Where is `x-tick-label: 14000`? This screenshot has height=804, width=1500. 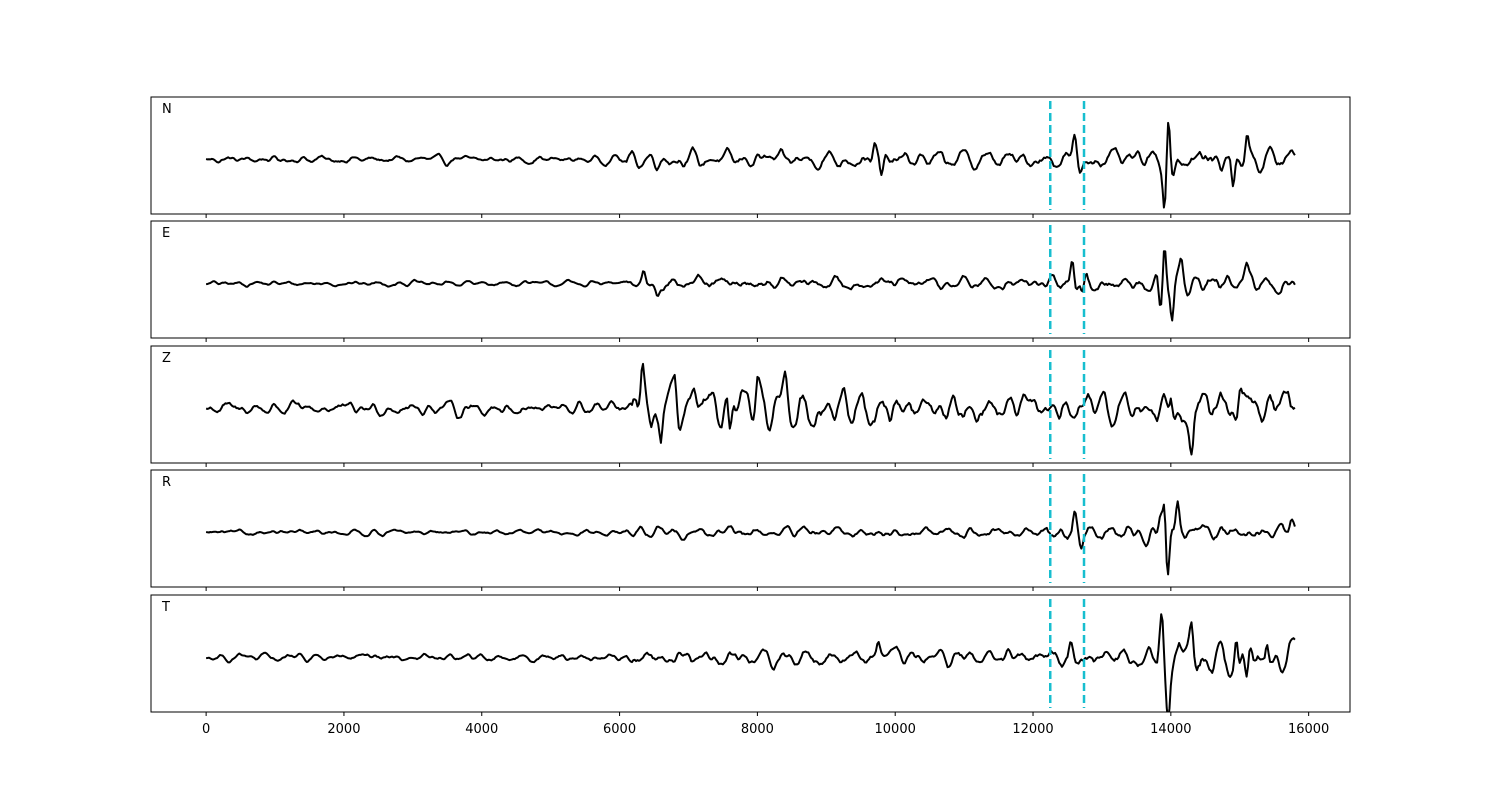
x-tick-label: 14000 is located at coordinates (1170, 729).